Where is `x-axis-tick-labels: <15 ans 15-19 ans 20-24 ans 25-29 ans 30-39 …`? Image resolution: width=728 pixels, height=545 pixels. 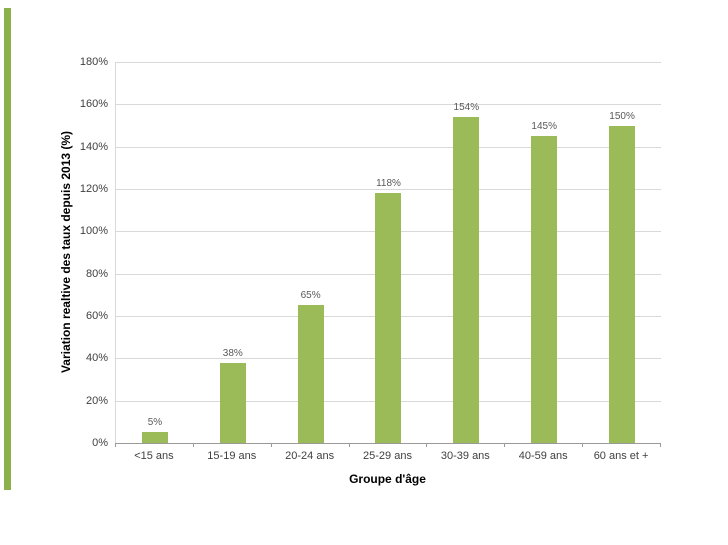
x-axis-tick-labels: <15 ans 15-19 ans 20-24 ans 25-29 ans 30-39 … is located at coordinates (387, 458).